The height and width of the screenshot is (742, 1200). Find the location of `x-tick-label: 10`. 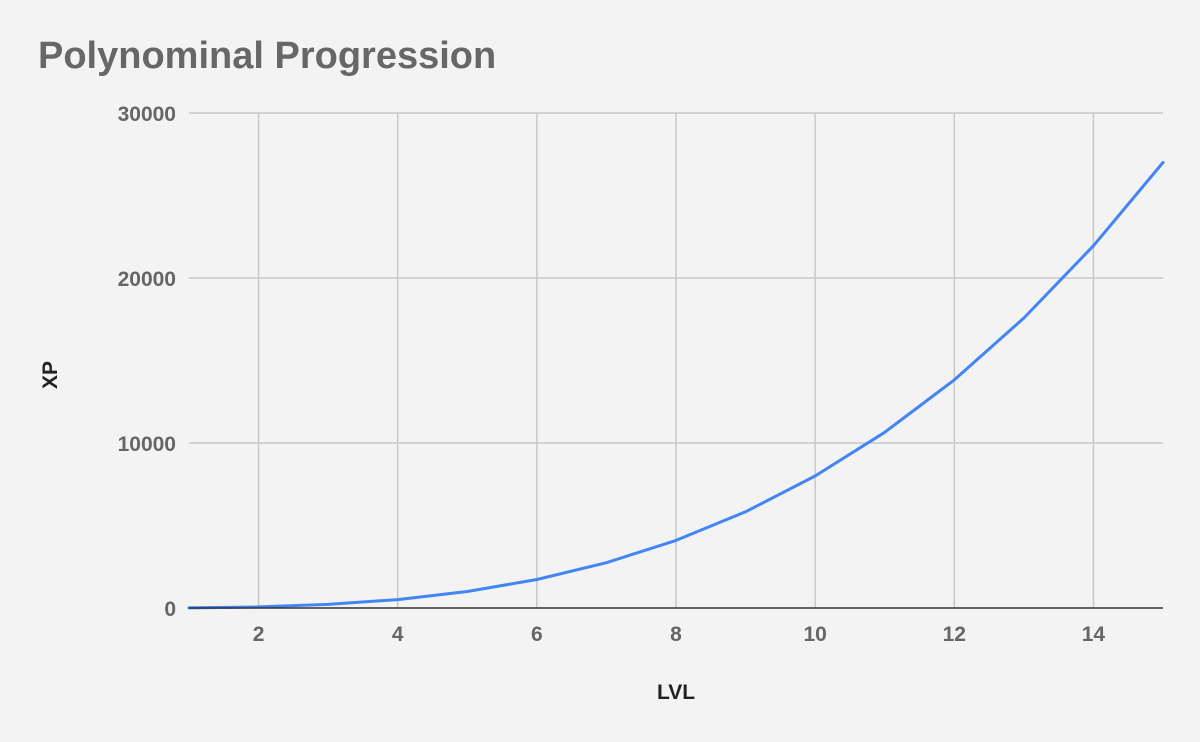

x-tick-label: 10 is located at coordinates (814, 634).